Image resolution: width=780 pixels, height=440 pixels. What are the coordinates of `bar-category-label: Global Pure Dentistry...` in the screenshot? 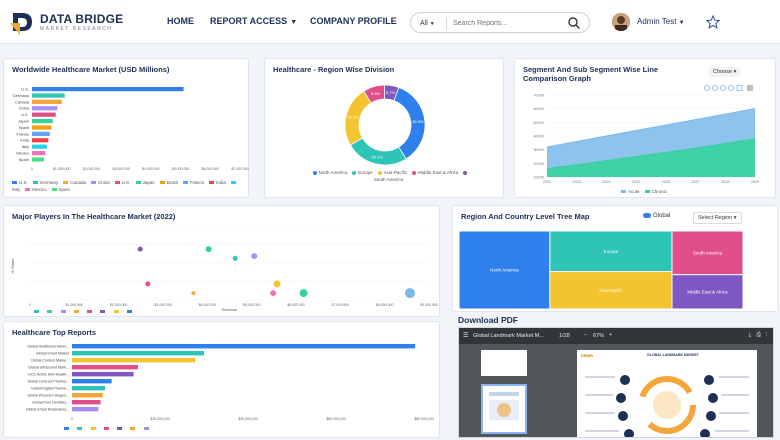 It's located at (50, 403).